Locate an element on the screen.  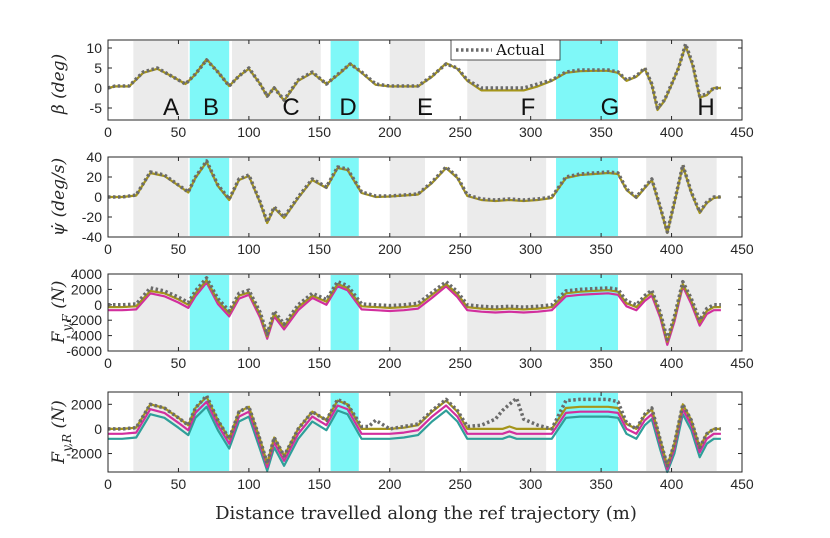
y-tick-label: -5 is located at coordinates (96, 108).